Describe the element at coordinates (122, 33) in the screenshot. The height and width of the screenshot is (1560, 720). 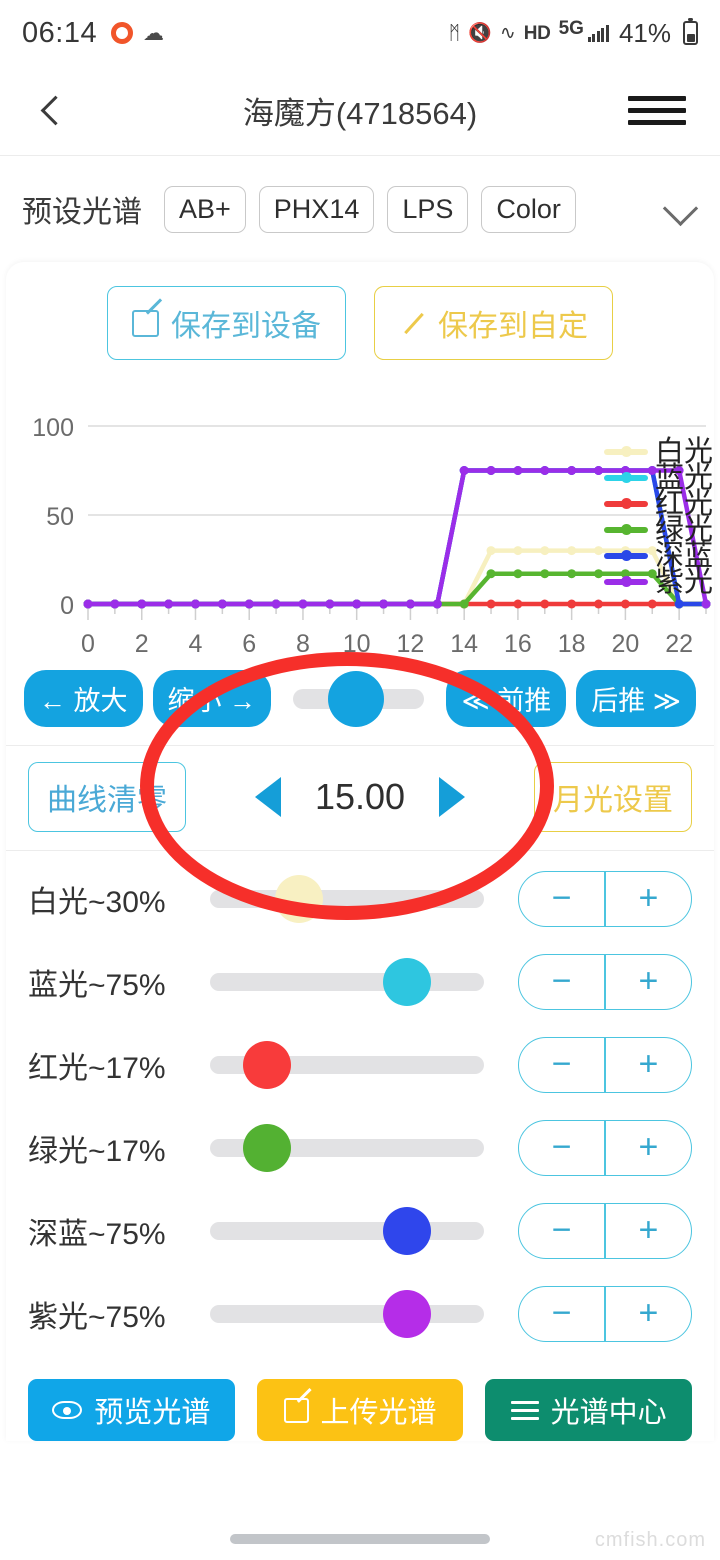
I see `ring-icon` at that location.